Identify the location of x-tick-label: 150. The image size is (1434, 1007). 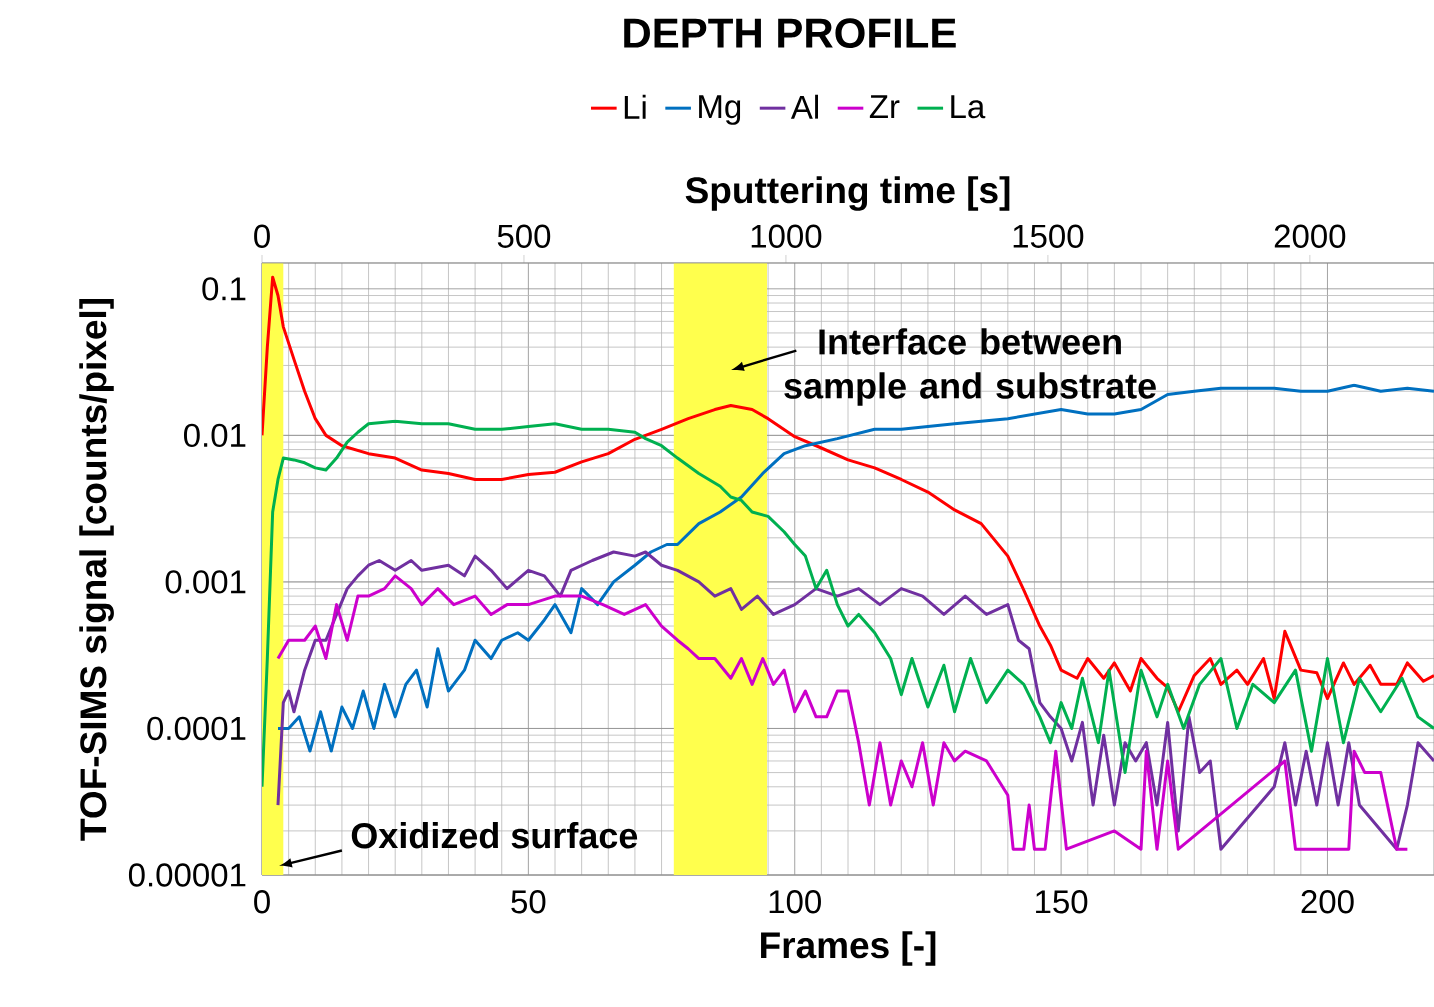
(1062, 902).